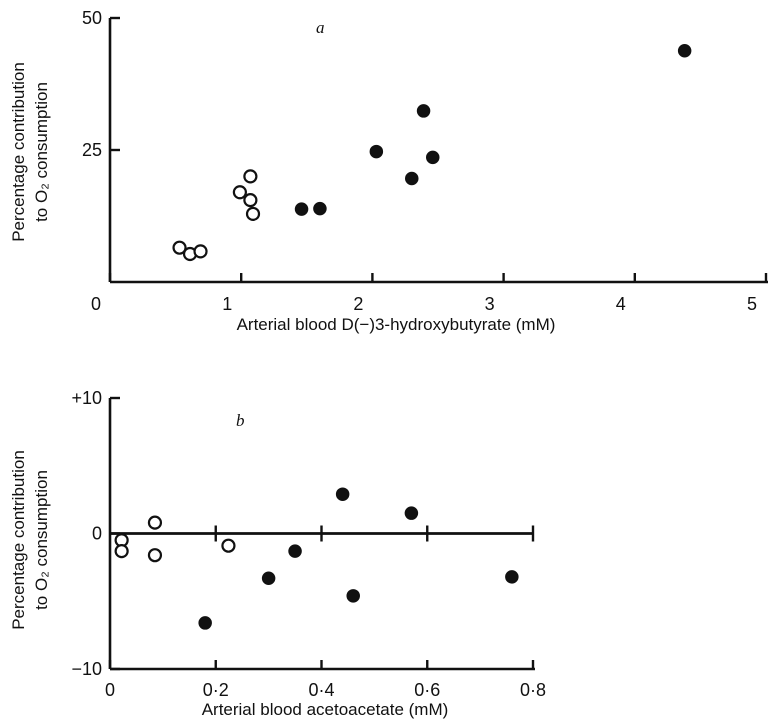  I want to click on y-tick-label: −10, so click(86, 669).